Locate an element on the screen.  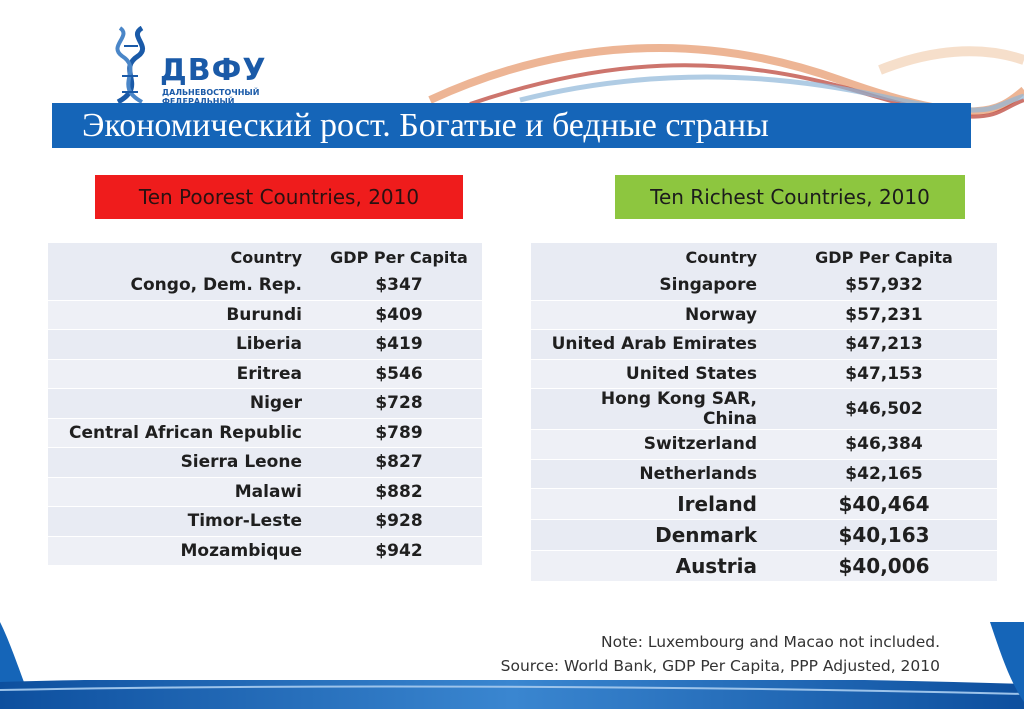
table-row: Ireland $40,464 is located at coordinates (764, 504).